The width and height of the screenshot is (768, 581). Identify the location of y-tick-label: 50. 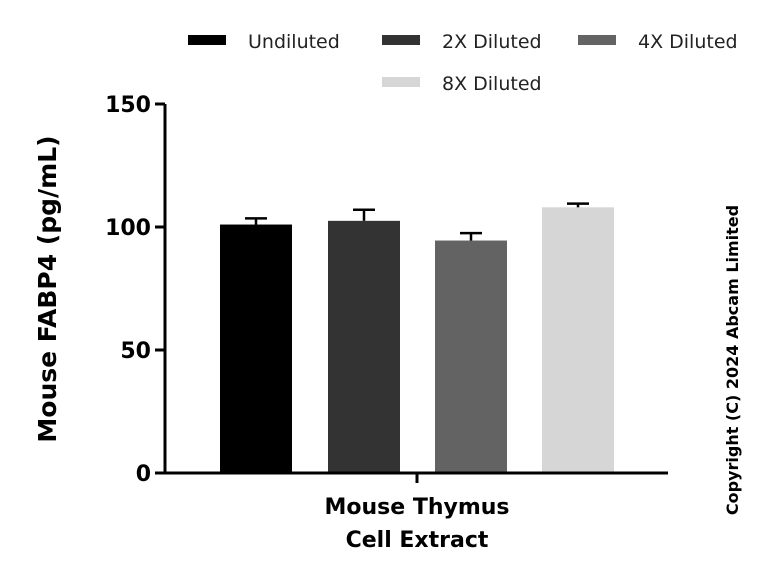
(135, 351).